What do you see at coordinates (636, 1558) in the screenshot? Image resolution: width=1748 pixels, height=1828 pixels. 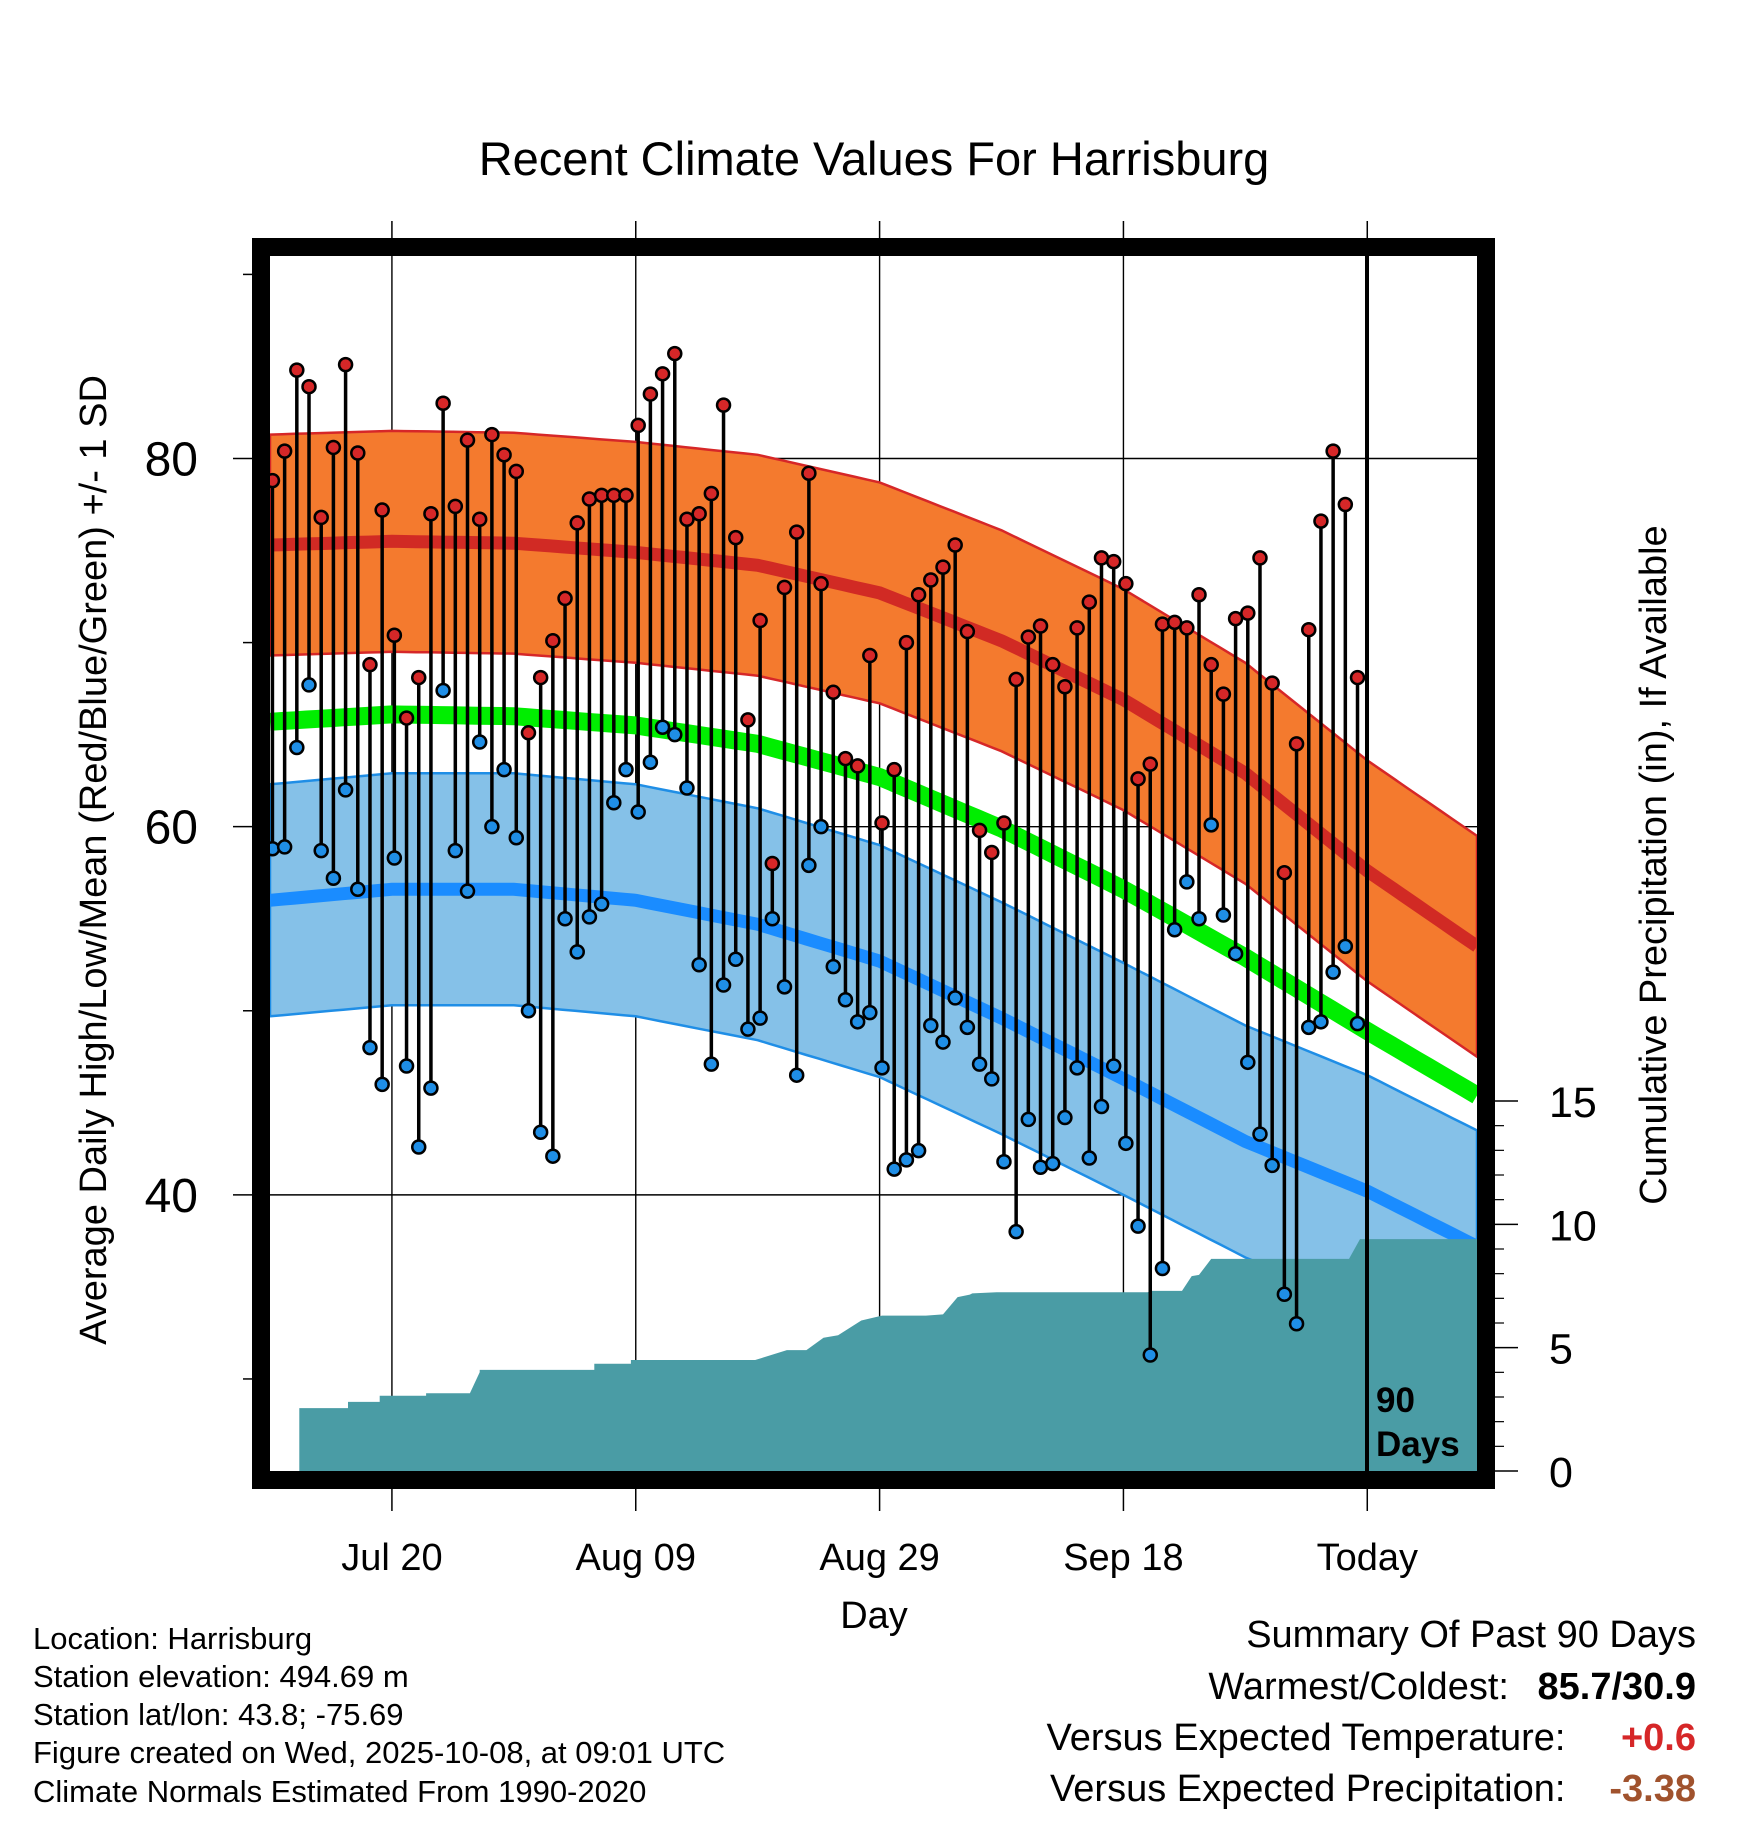 I see `x-tick-label: Aug 09` at bounding box center [636, 1558].